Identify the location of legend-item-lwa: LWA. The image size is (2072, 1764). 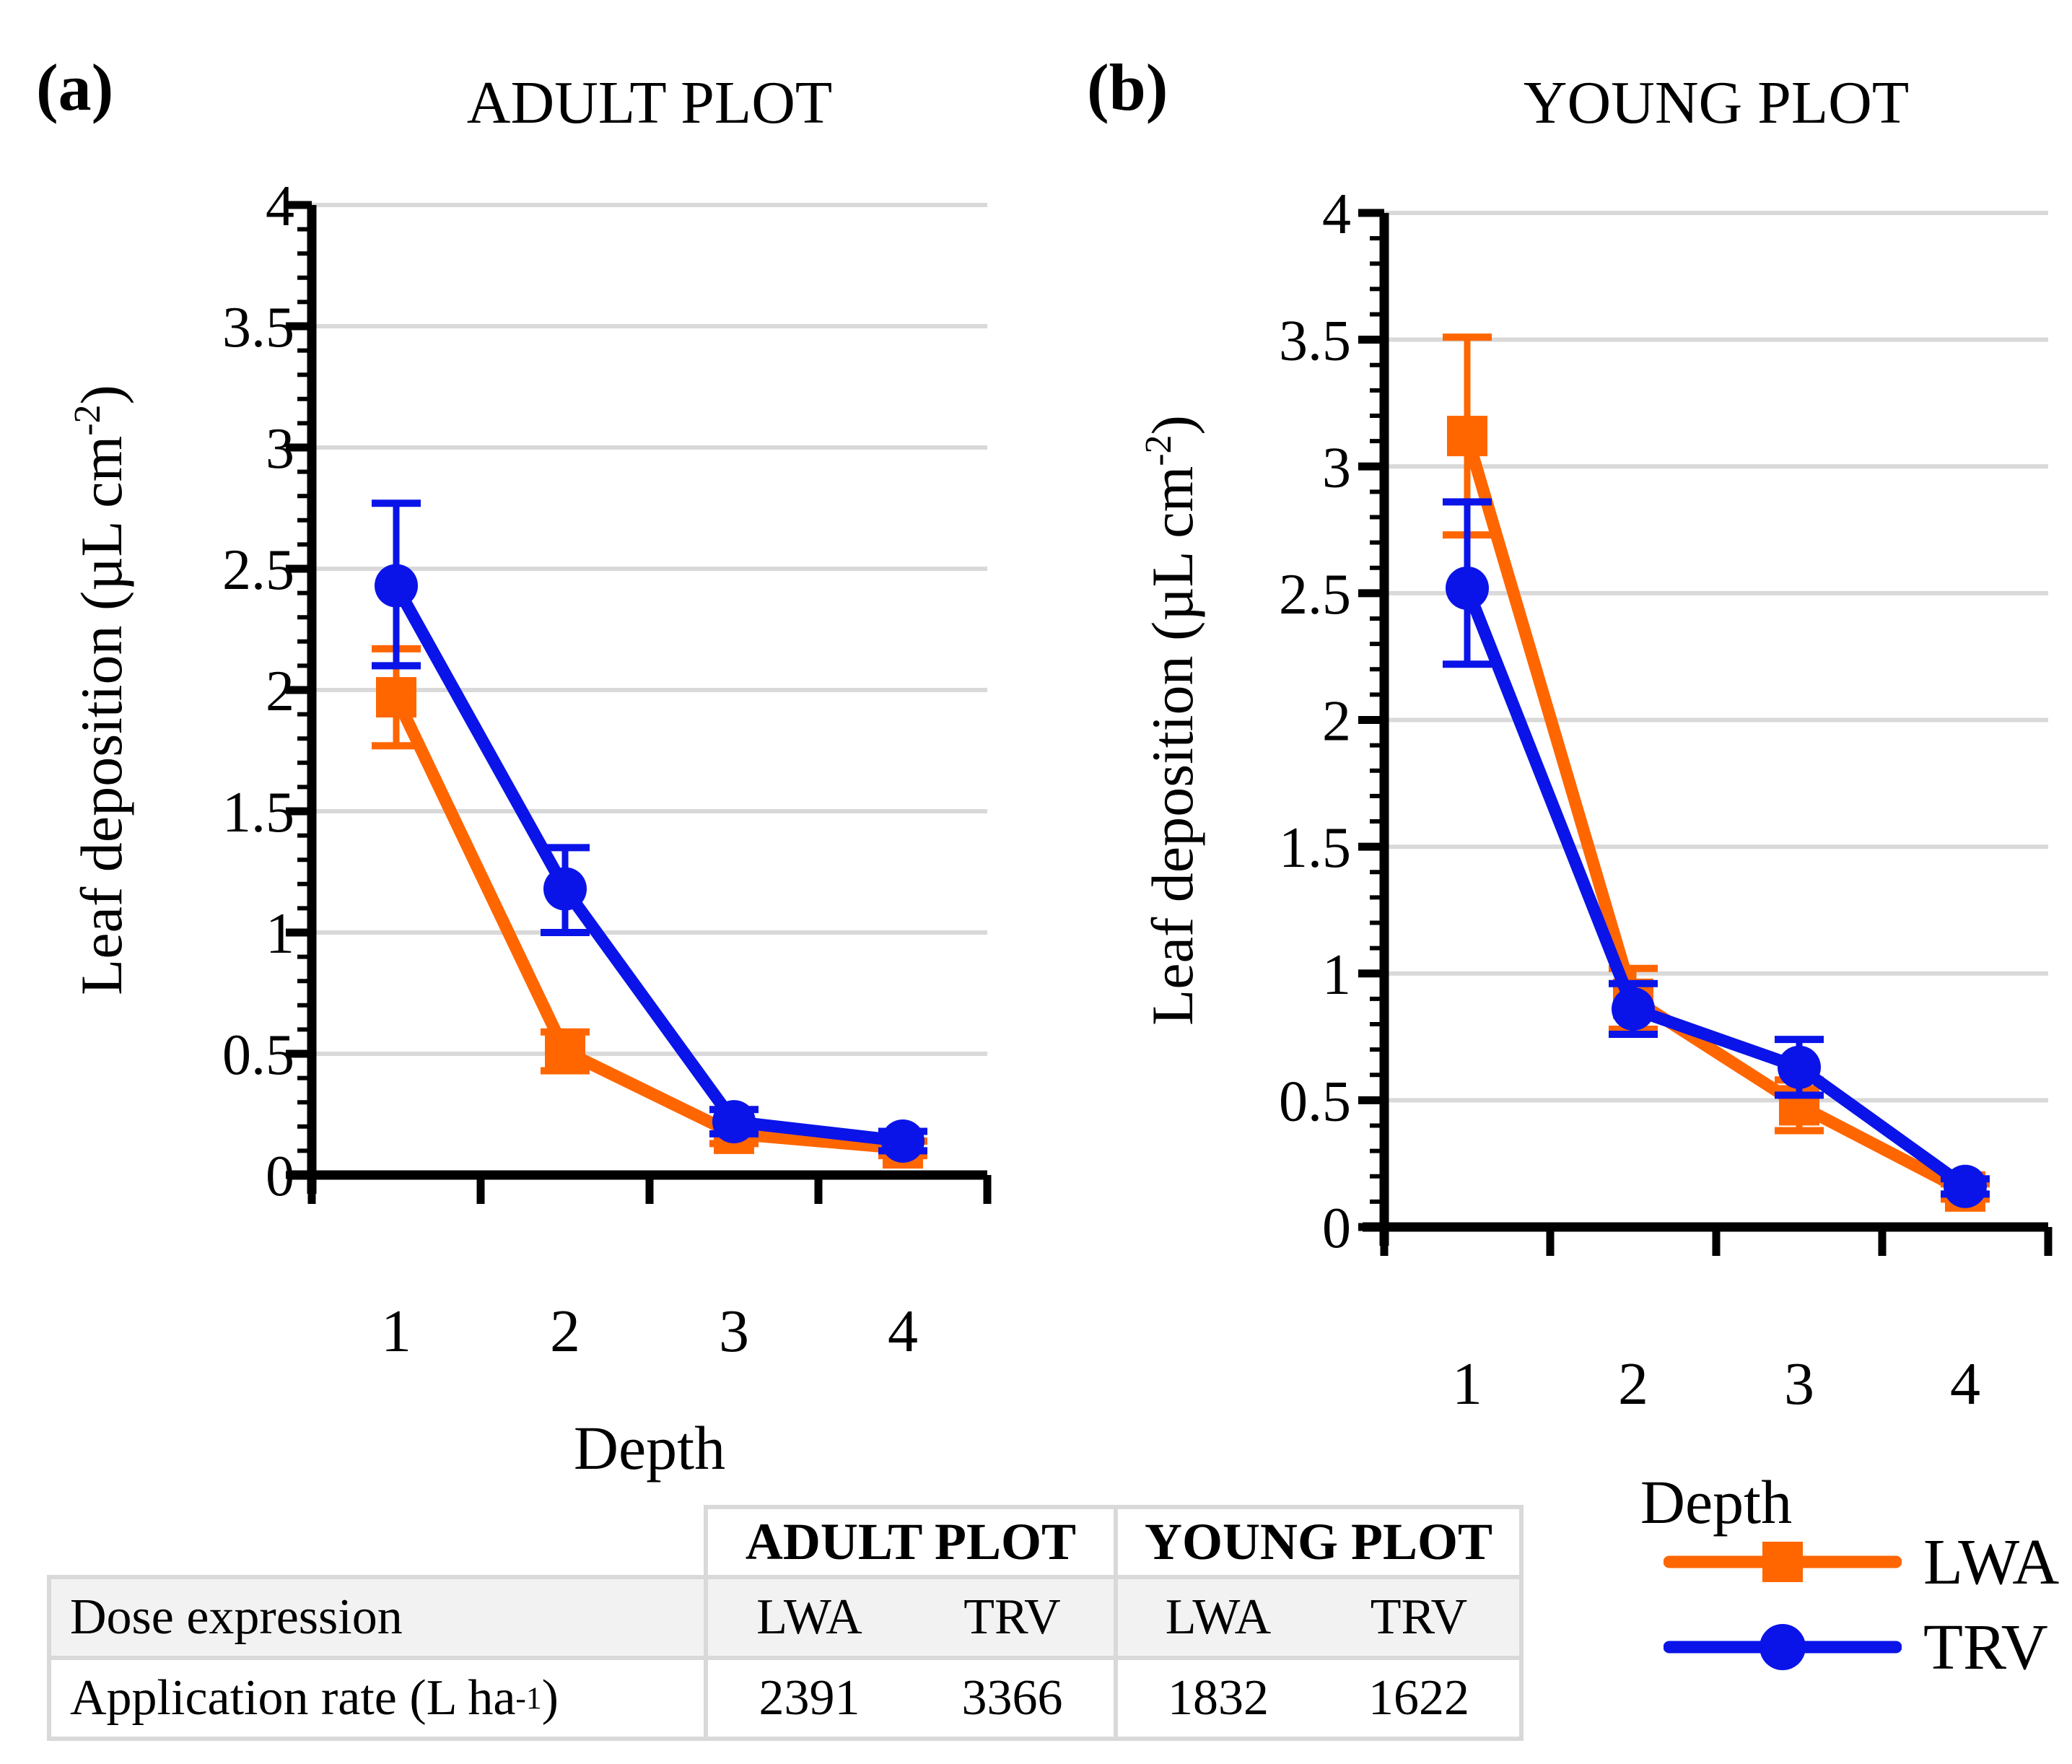
(1862, 1561).